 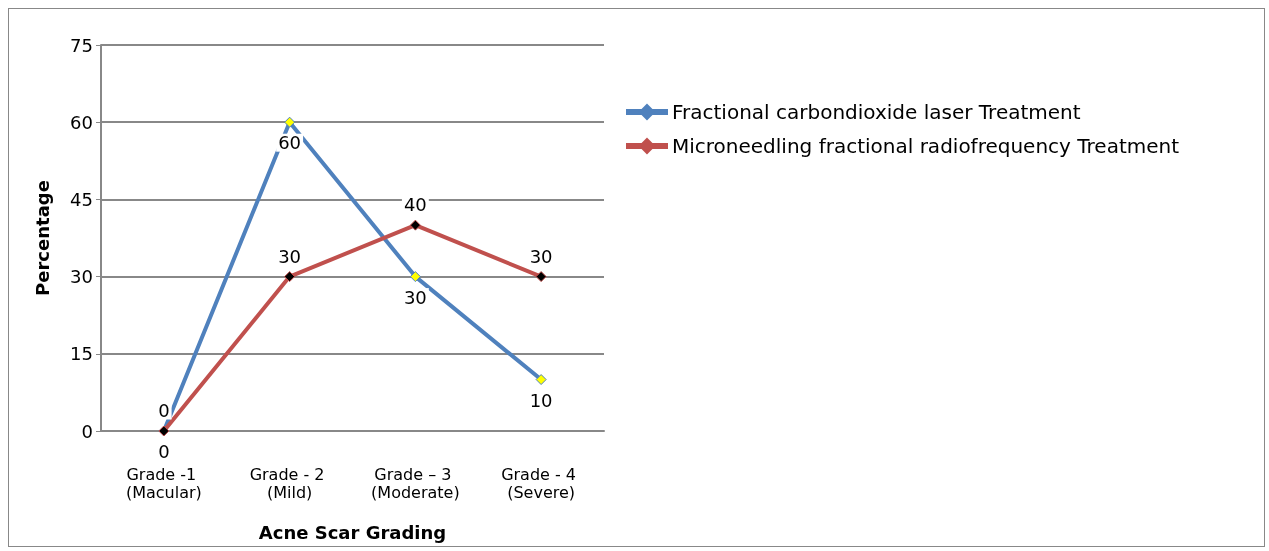 I want to click on x-tick-label: Grade -1 (Macular), so click(x=163, y=483).